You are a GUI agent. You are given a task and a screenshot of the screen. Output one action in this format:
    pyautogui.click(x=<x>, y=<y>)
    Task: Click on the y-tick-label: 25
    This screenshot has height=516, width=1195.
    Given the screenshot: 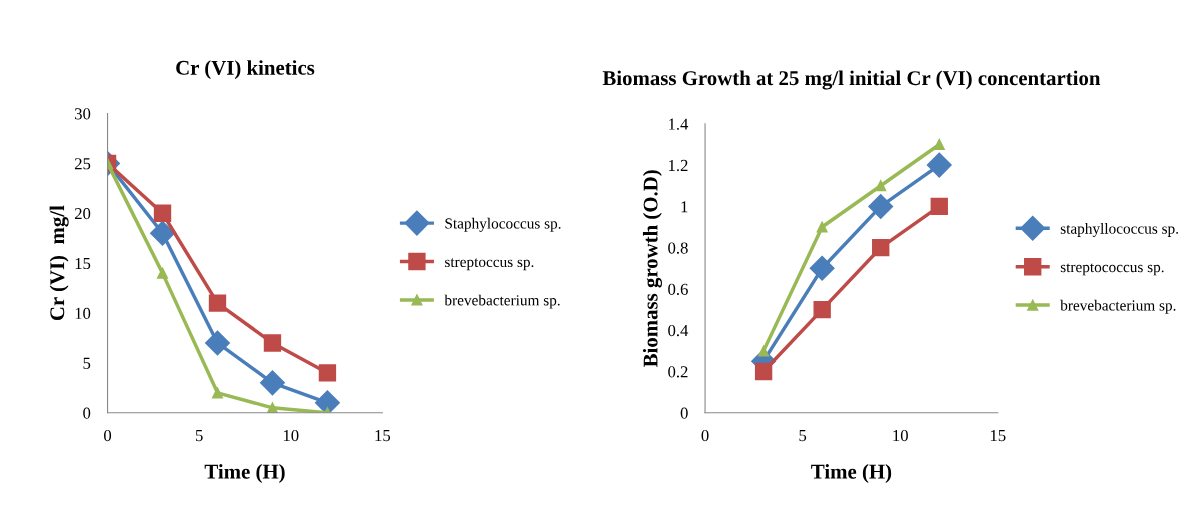 What is the action you would take?
    pyautogui.click(x=82, y=164)
    